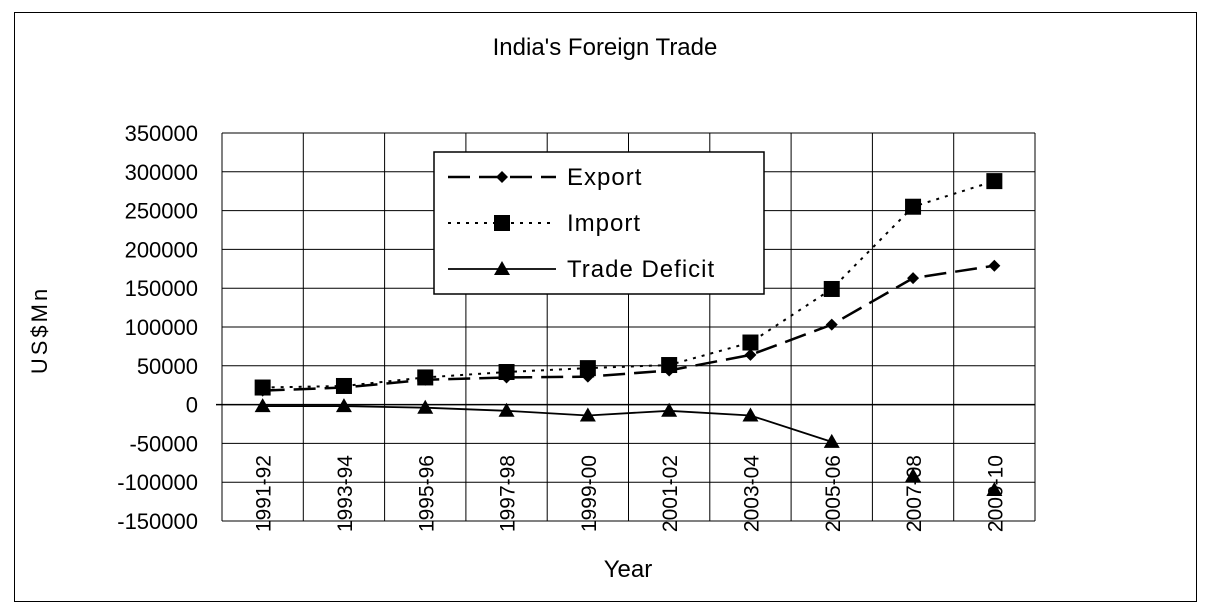 The width and height of the screenshot is (1212, 613). Describe the element at coordinates (157, 521) in the screenshot. I see `y-tick-label: -150000` at that location.